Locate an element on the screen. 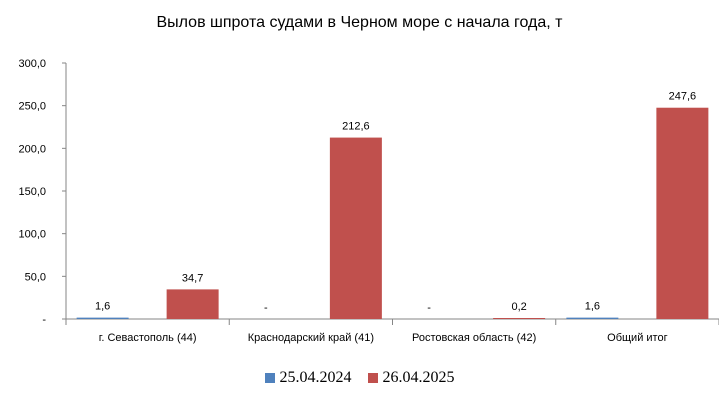  y-tick-label: - is located at coordinates (44, 320).